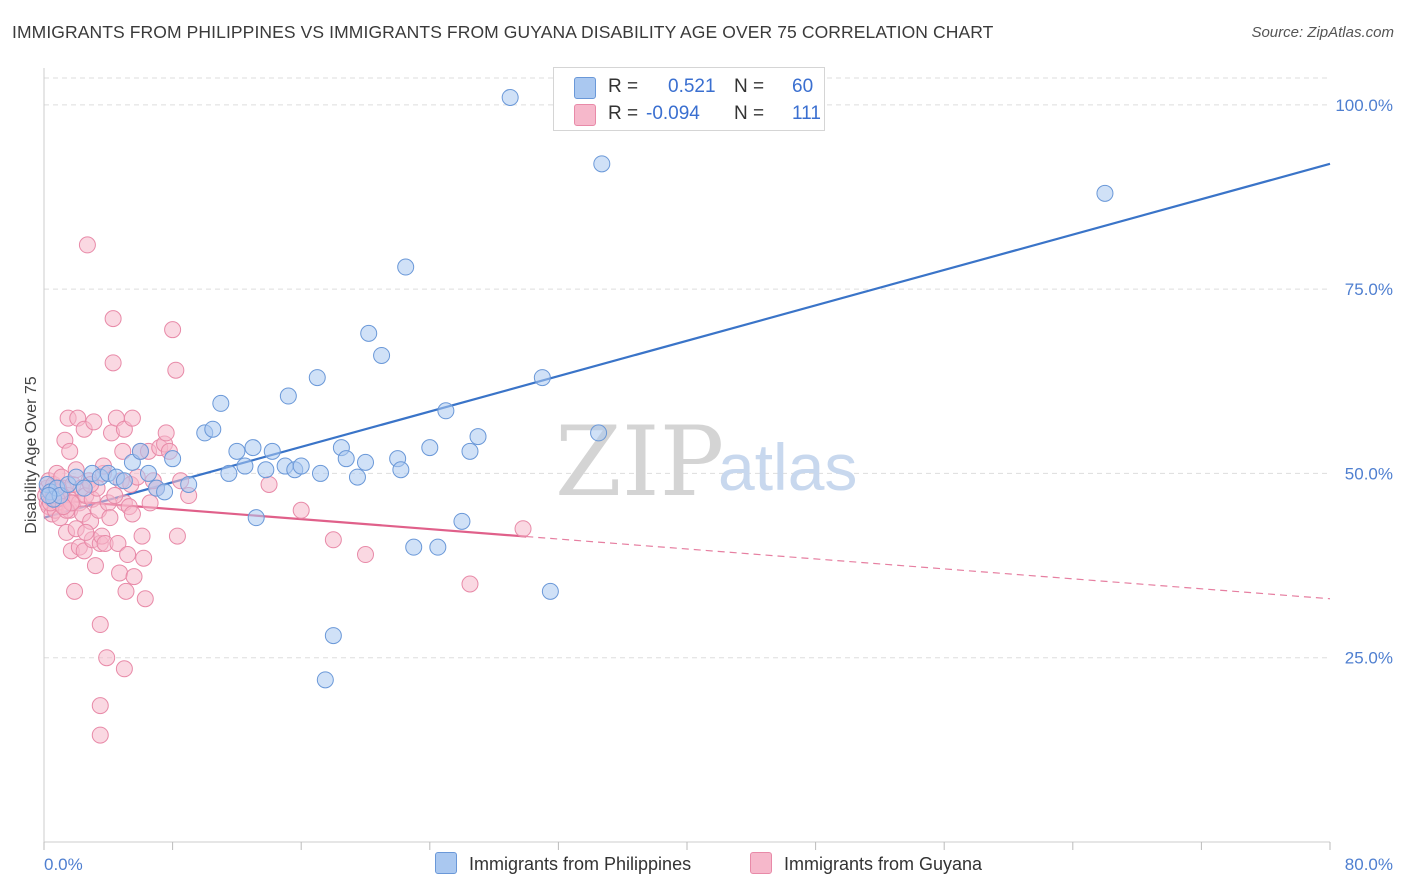  What do you see at coordinates (928, 567) in the screenshot?
I see `trend-line-guyana-extension` at bounding box center [928, 567].